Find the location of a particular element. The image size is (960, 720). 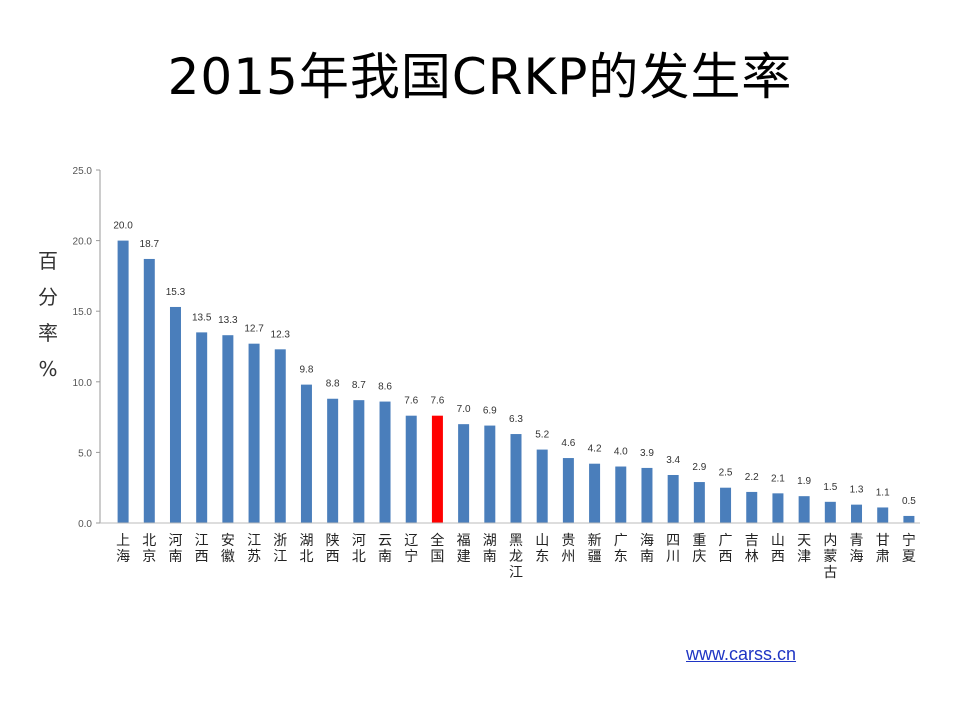

category-label: 河南 is located at coordinates (175, 549).